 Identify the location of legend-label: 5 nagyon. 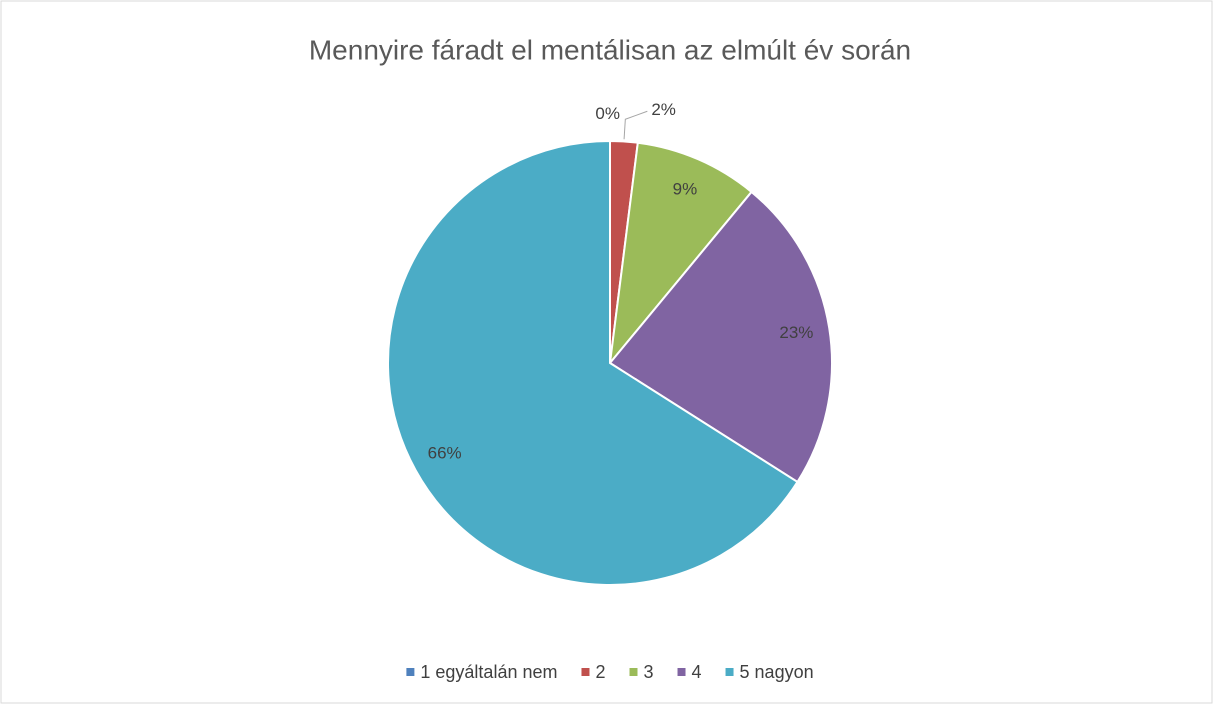
(777, 672).